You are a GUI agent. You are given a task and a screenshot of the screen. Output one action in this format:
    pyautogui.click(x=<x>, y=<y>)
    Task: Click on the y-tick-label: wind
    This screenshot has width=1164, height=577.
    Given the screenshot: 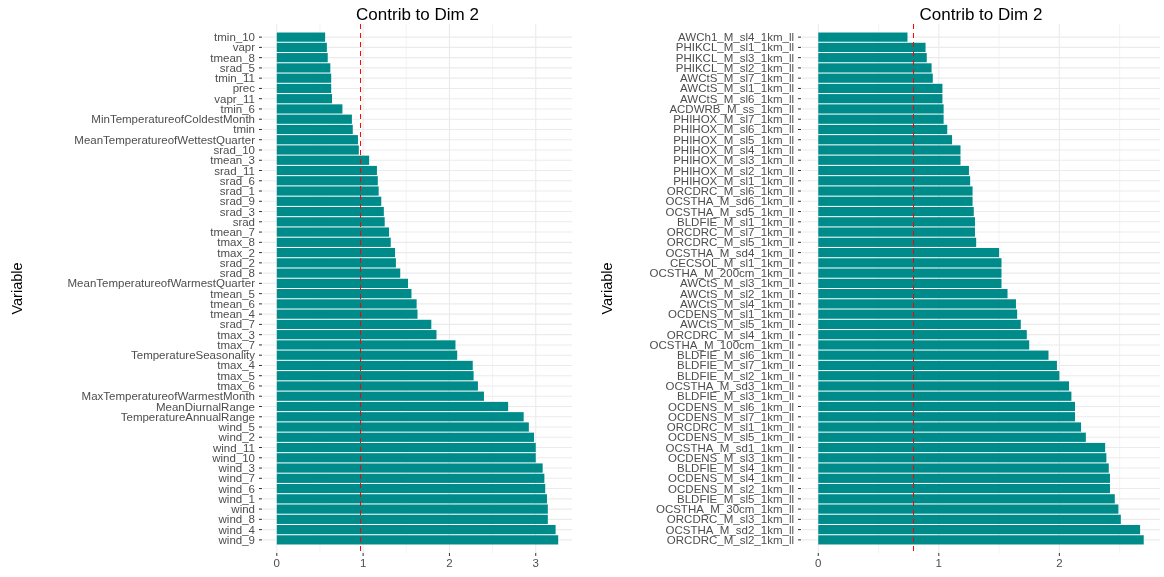 What is the action you would take?
    pyautogui.click(x=242, y=509)
    